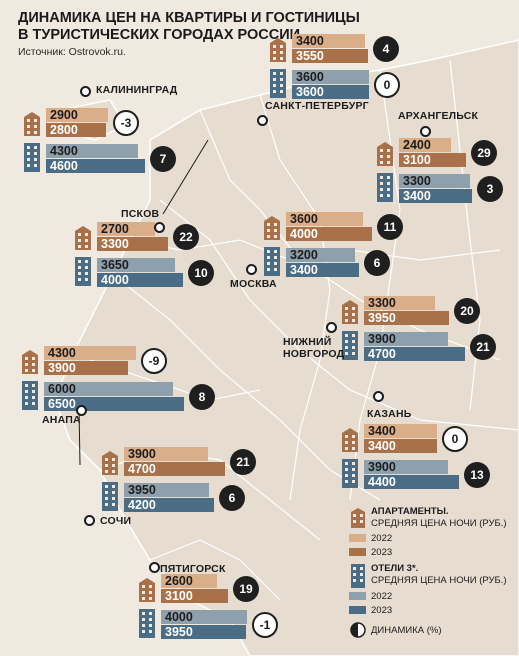  What do you see at coordinates (330, 77) in the screenshot?
I see `bar-hotel-2022: 3600` at bounding box center [330, 77].